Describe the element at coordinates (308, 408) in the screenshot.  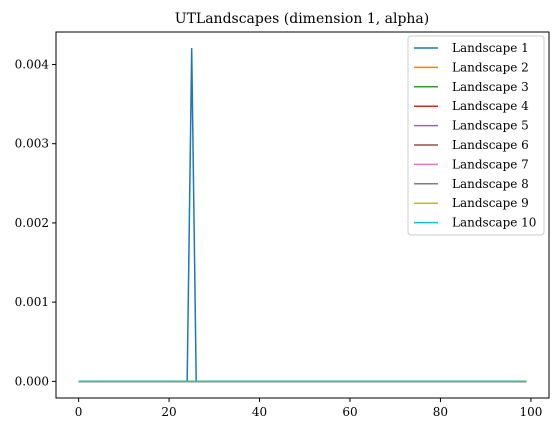
I see `x-axis: 0 20 40 60 80 100` at that location.